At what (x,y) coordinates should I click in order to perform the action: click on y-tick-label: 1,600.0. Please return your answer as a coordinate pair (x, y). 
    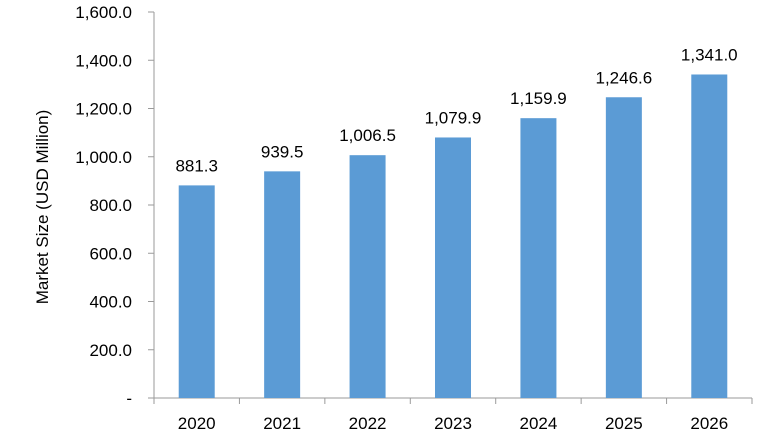
    Looking at the image, I should click on (103, 12).